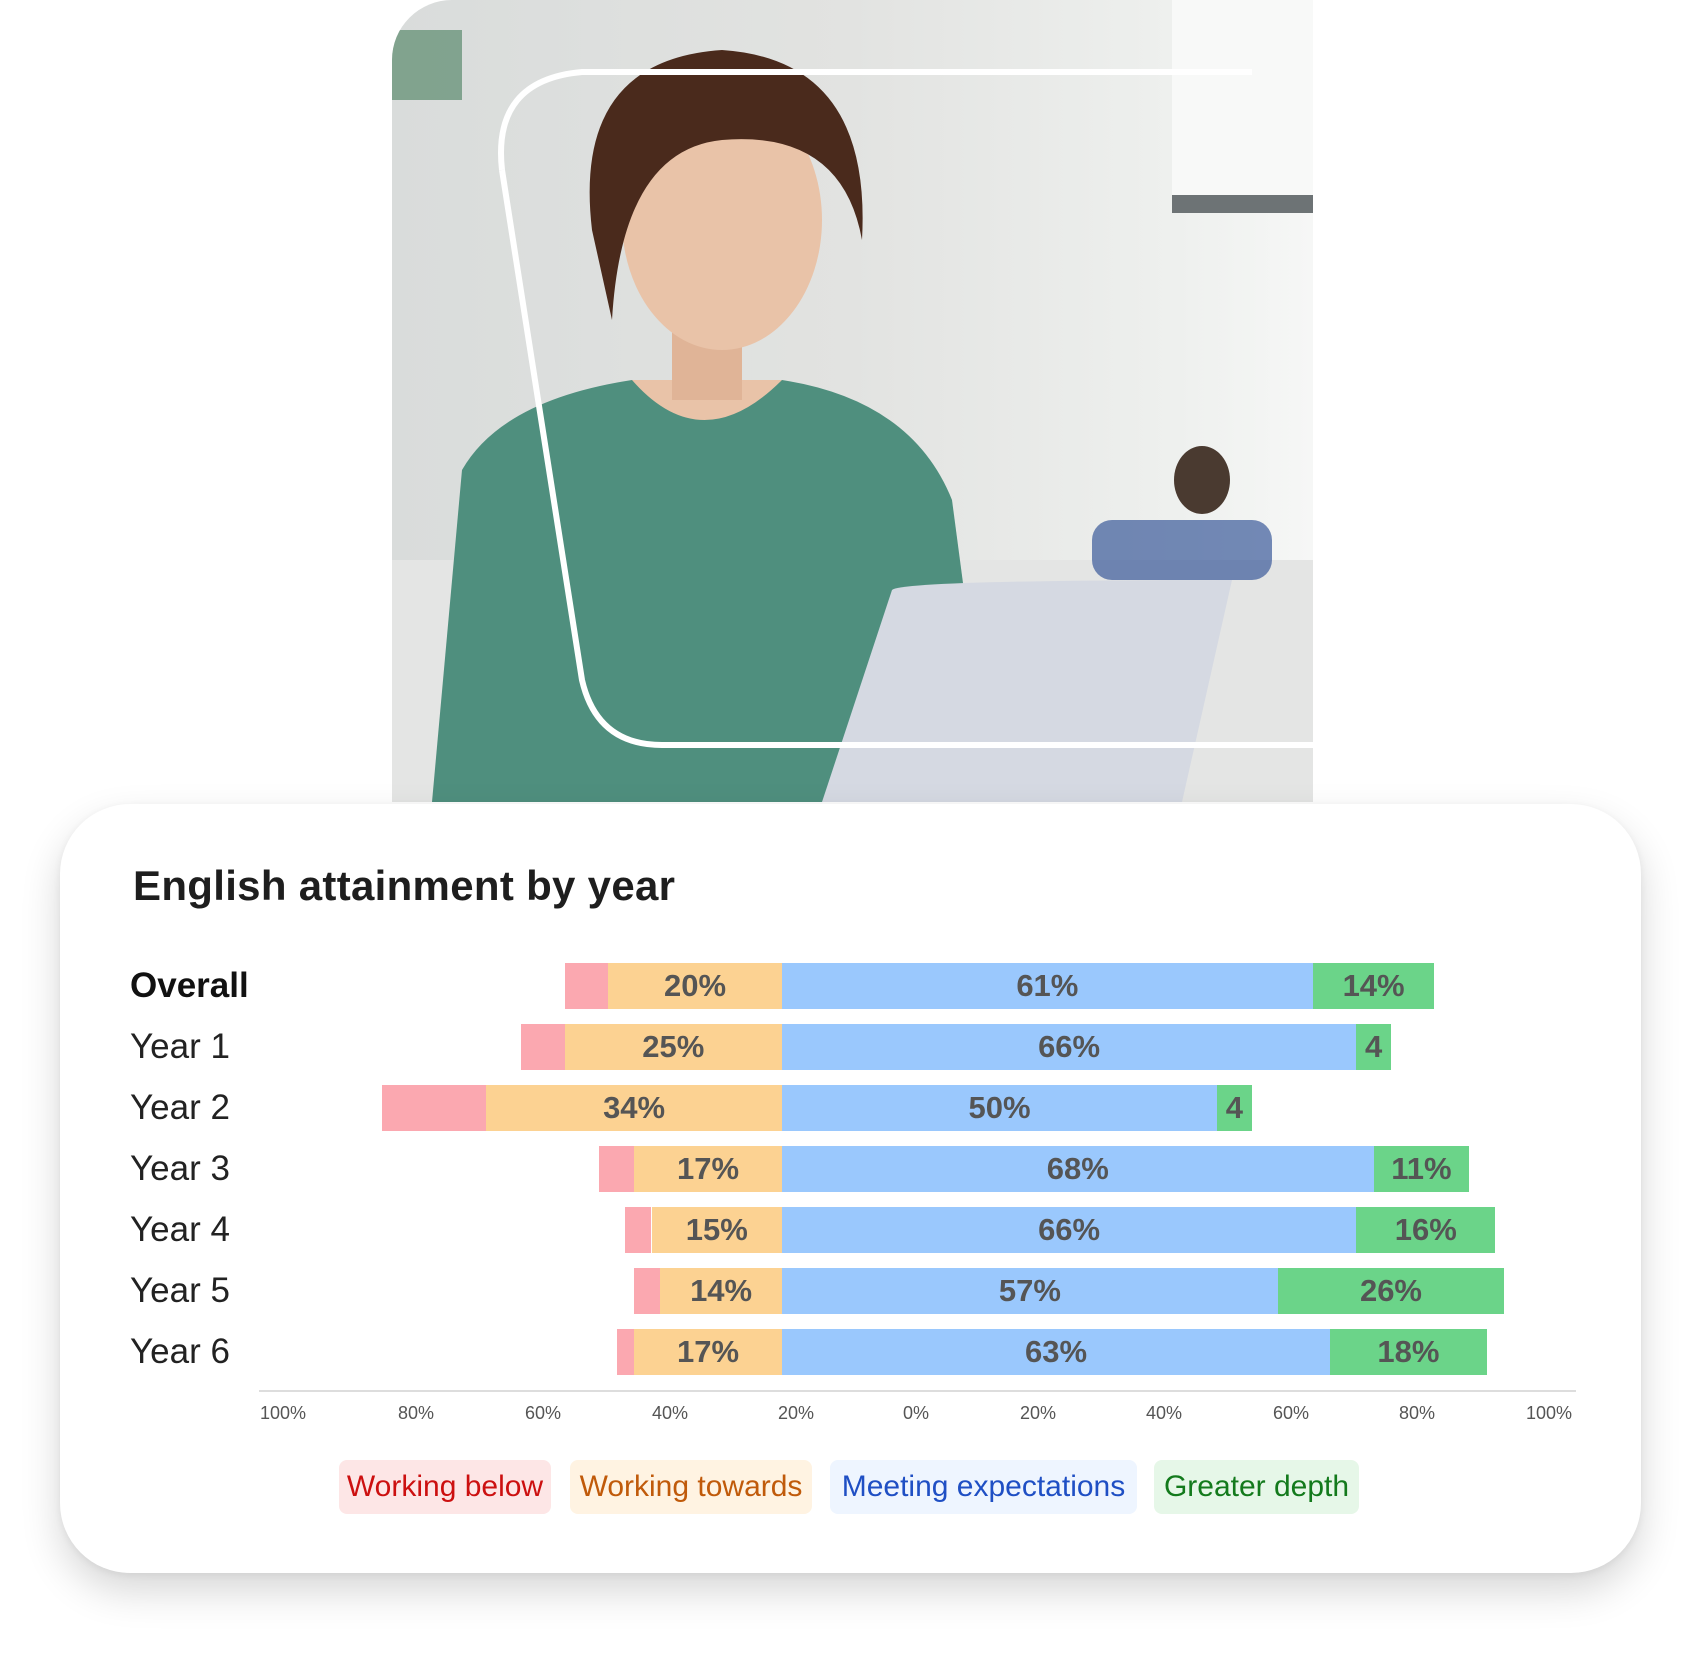 This screenshot has width=1695, height=1655. I want to click on row-label: Year 5, so click(180, 1290).